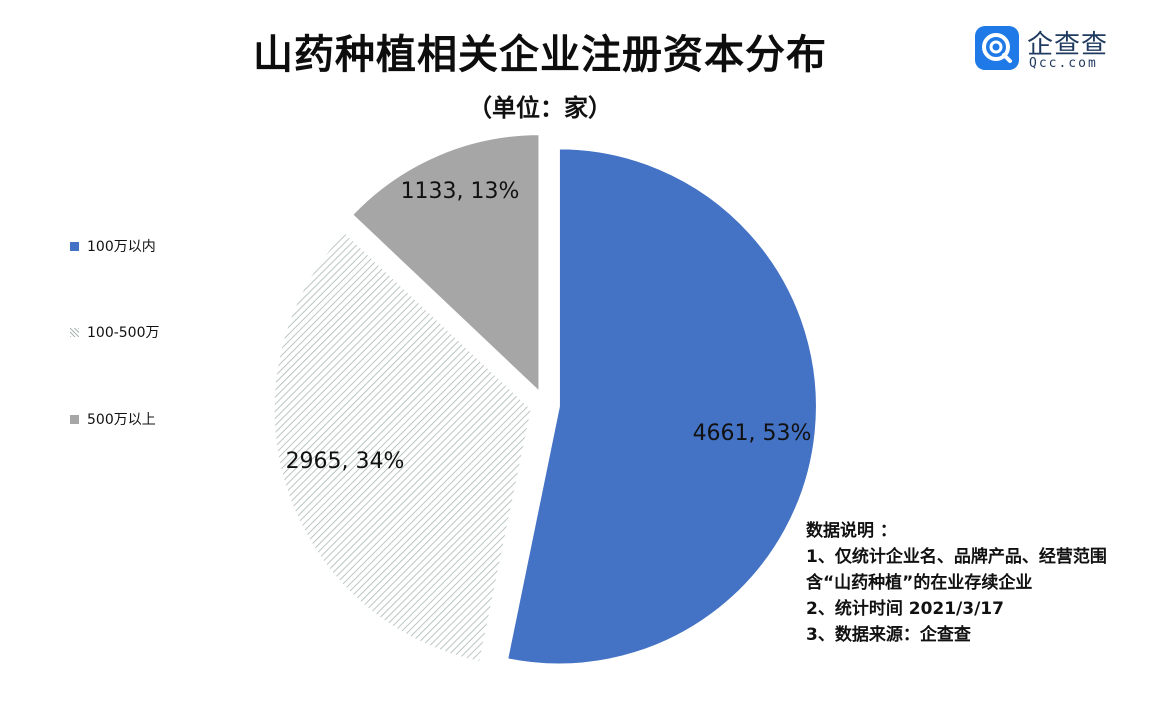  What do you see at coordinates (74, 419) in the screenshot?
I see `legend-swatch-gray` at bounding box center [74, 419].